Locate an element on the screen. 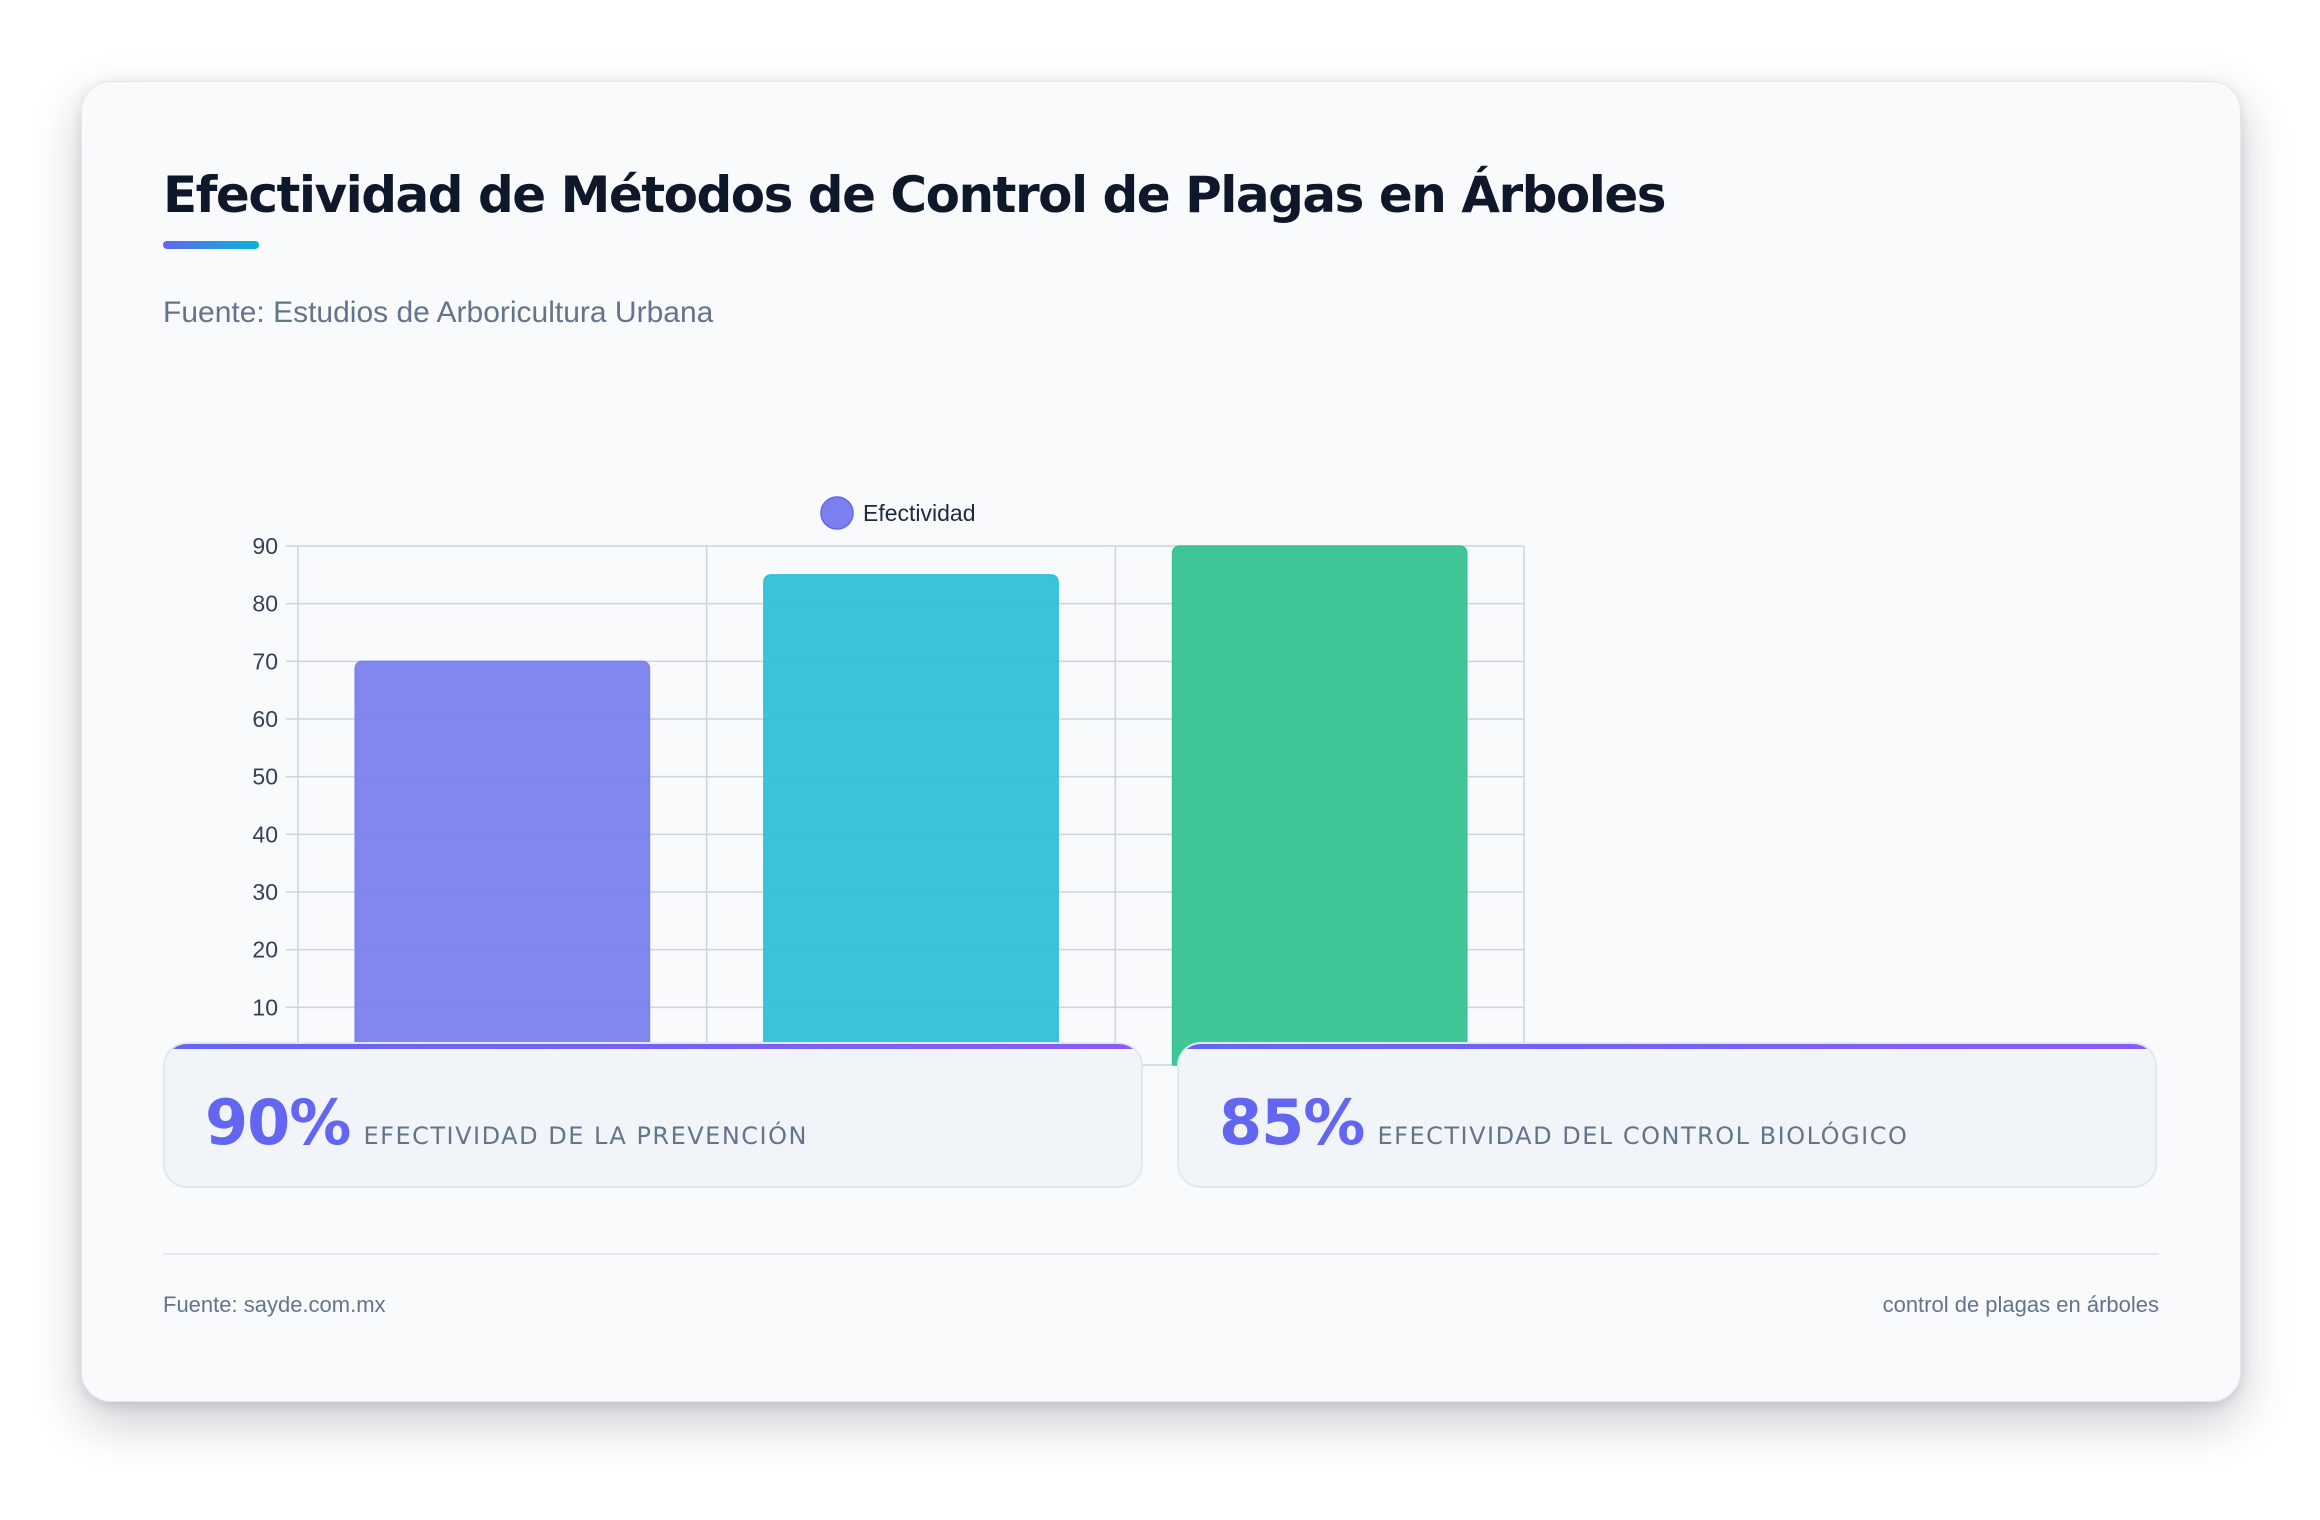 The height and width of the screenshot is (1520, 2320). stat-card-biological: 85% EFECTIVIDAD DEL CONTROL BIOLÓGICO is located at coordinates (1667, 1115).